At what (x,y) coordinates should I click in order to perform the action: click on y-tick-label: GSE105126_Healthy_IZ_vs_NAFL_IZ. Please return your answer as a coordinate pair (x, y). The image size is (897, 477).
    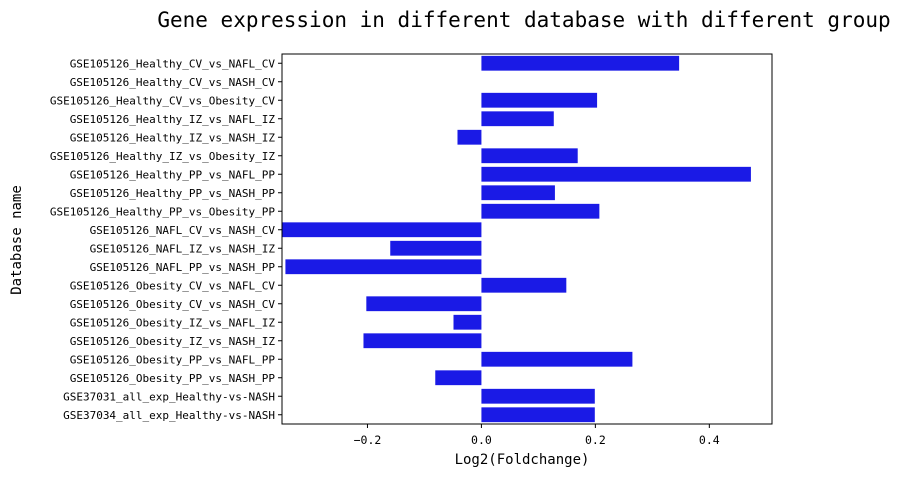
    Looking at the image, I should click on (173, 119).